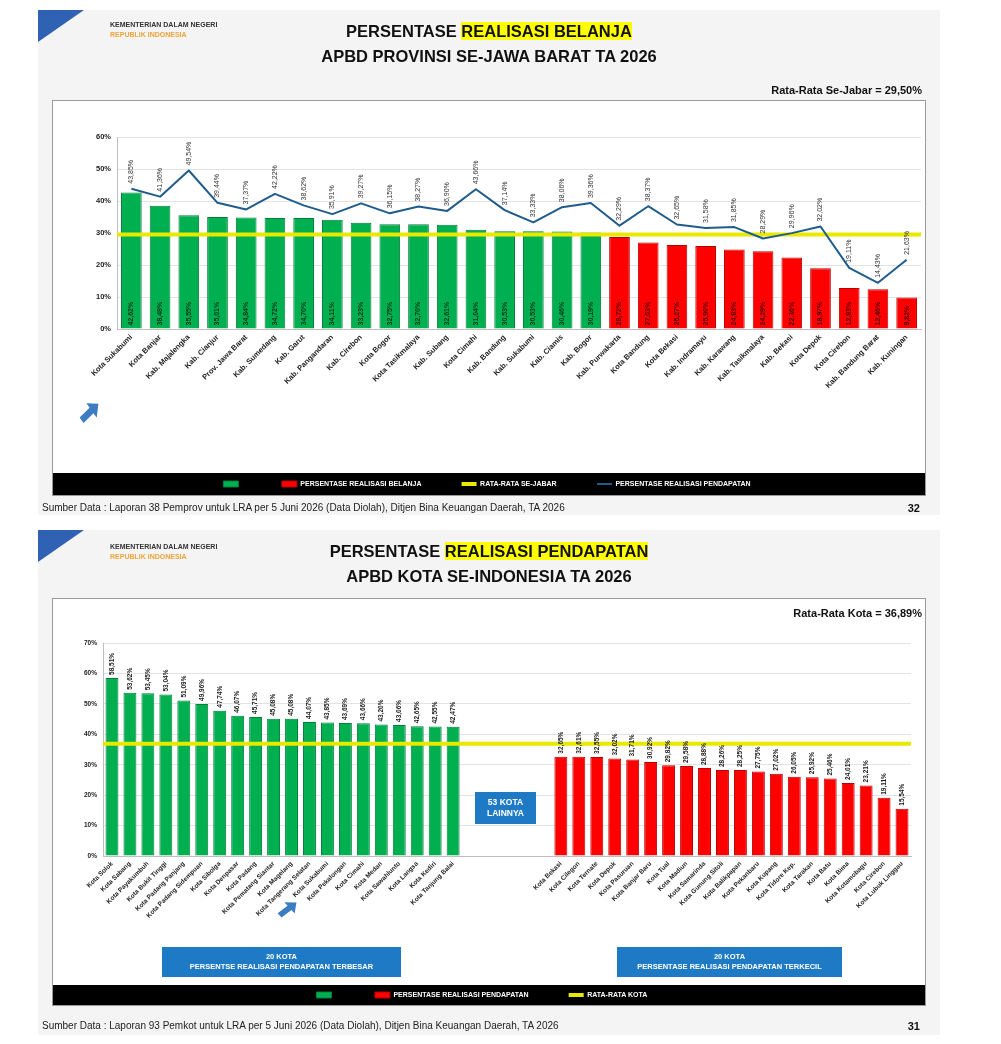 This screenshot has width=1001, height=1044. What do you see at coordinates (913, 508) in the screenshot?
I see `text: 32` at bounding box center [913, 508].